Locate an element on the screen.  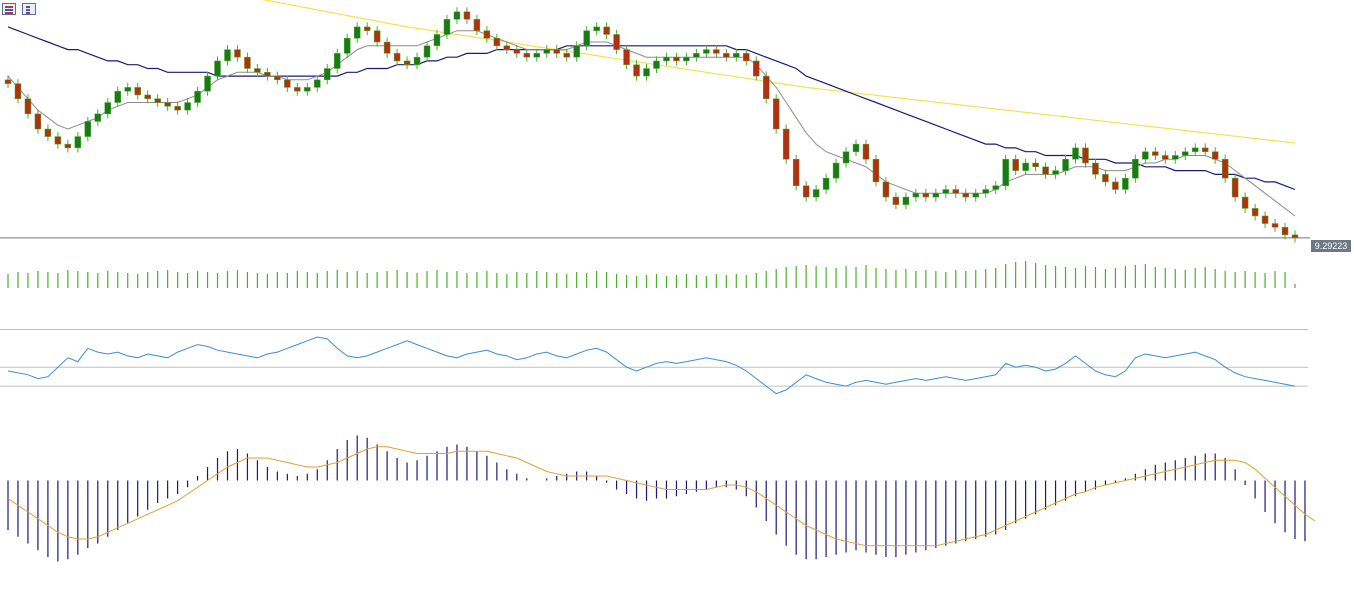
rsi-line is located at coordinates (651, 365).